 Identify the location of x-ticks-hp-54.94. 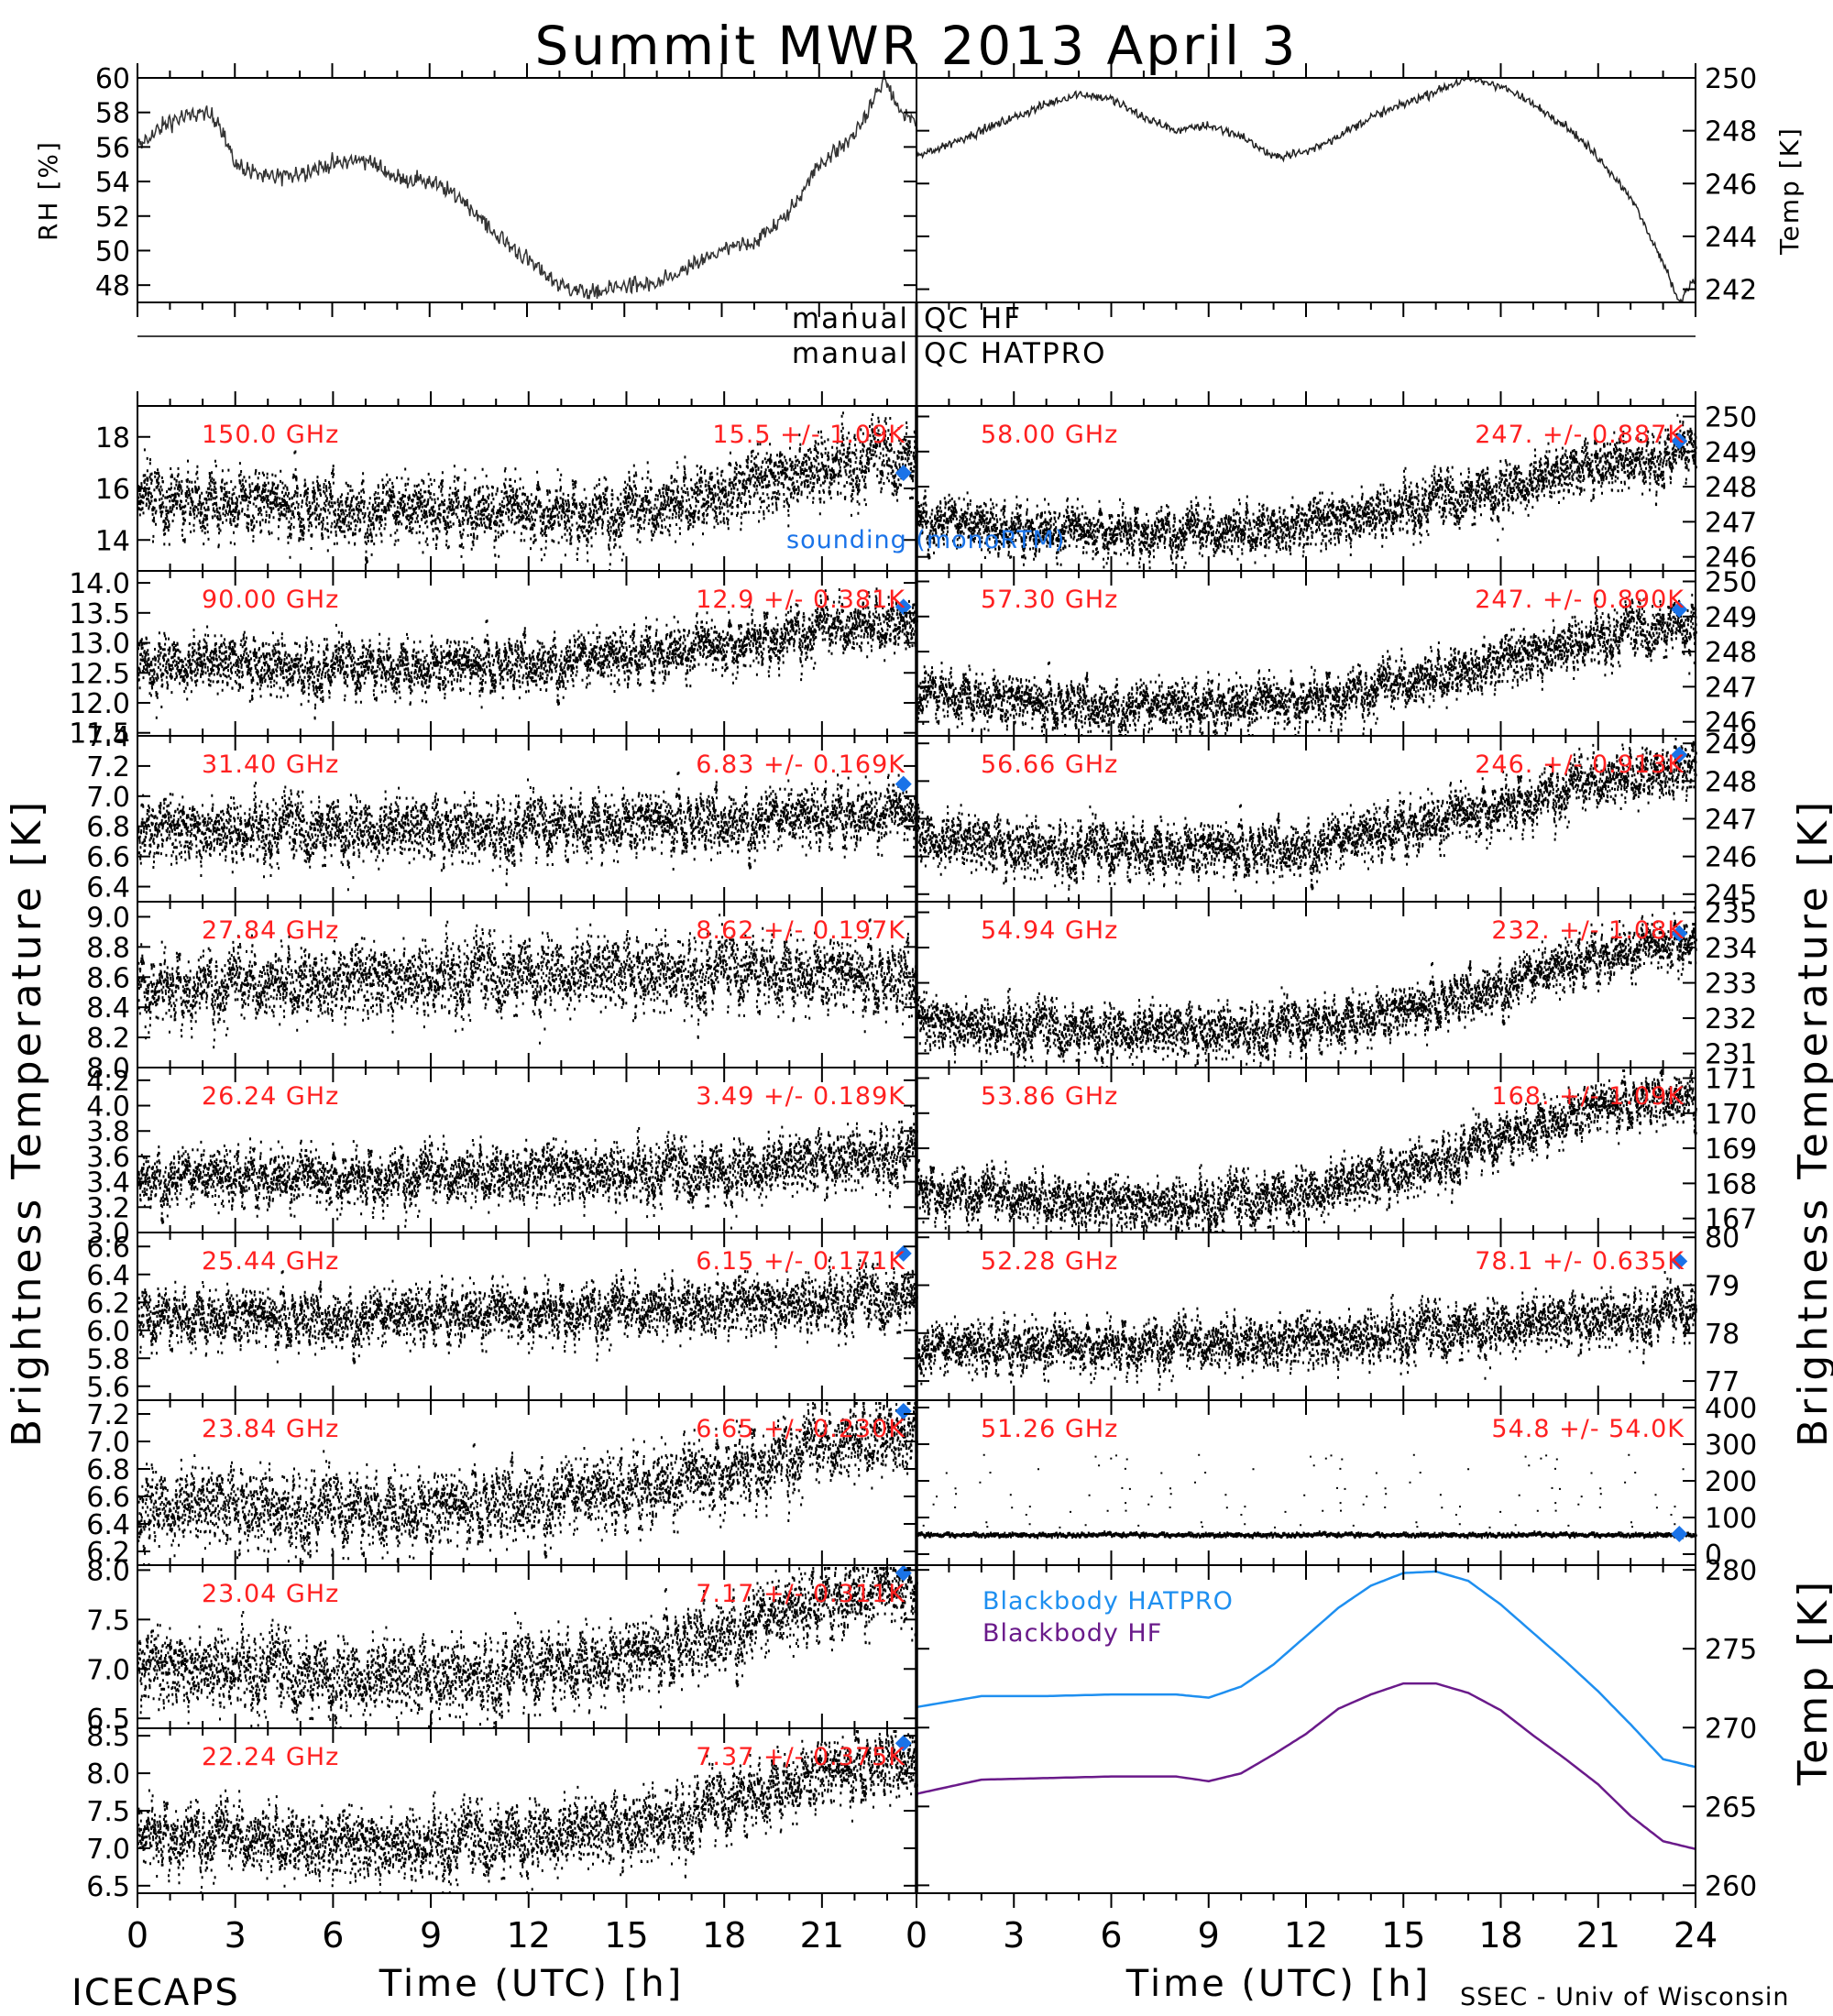
(1306, 984).